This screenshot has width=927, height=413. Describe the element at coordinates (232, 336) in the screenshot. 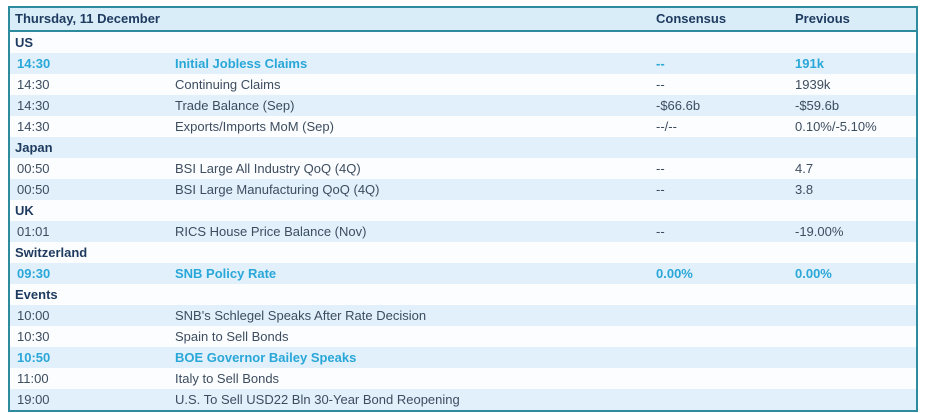

I see `event-cell: Spain to Sell Bonds` at that location.